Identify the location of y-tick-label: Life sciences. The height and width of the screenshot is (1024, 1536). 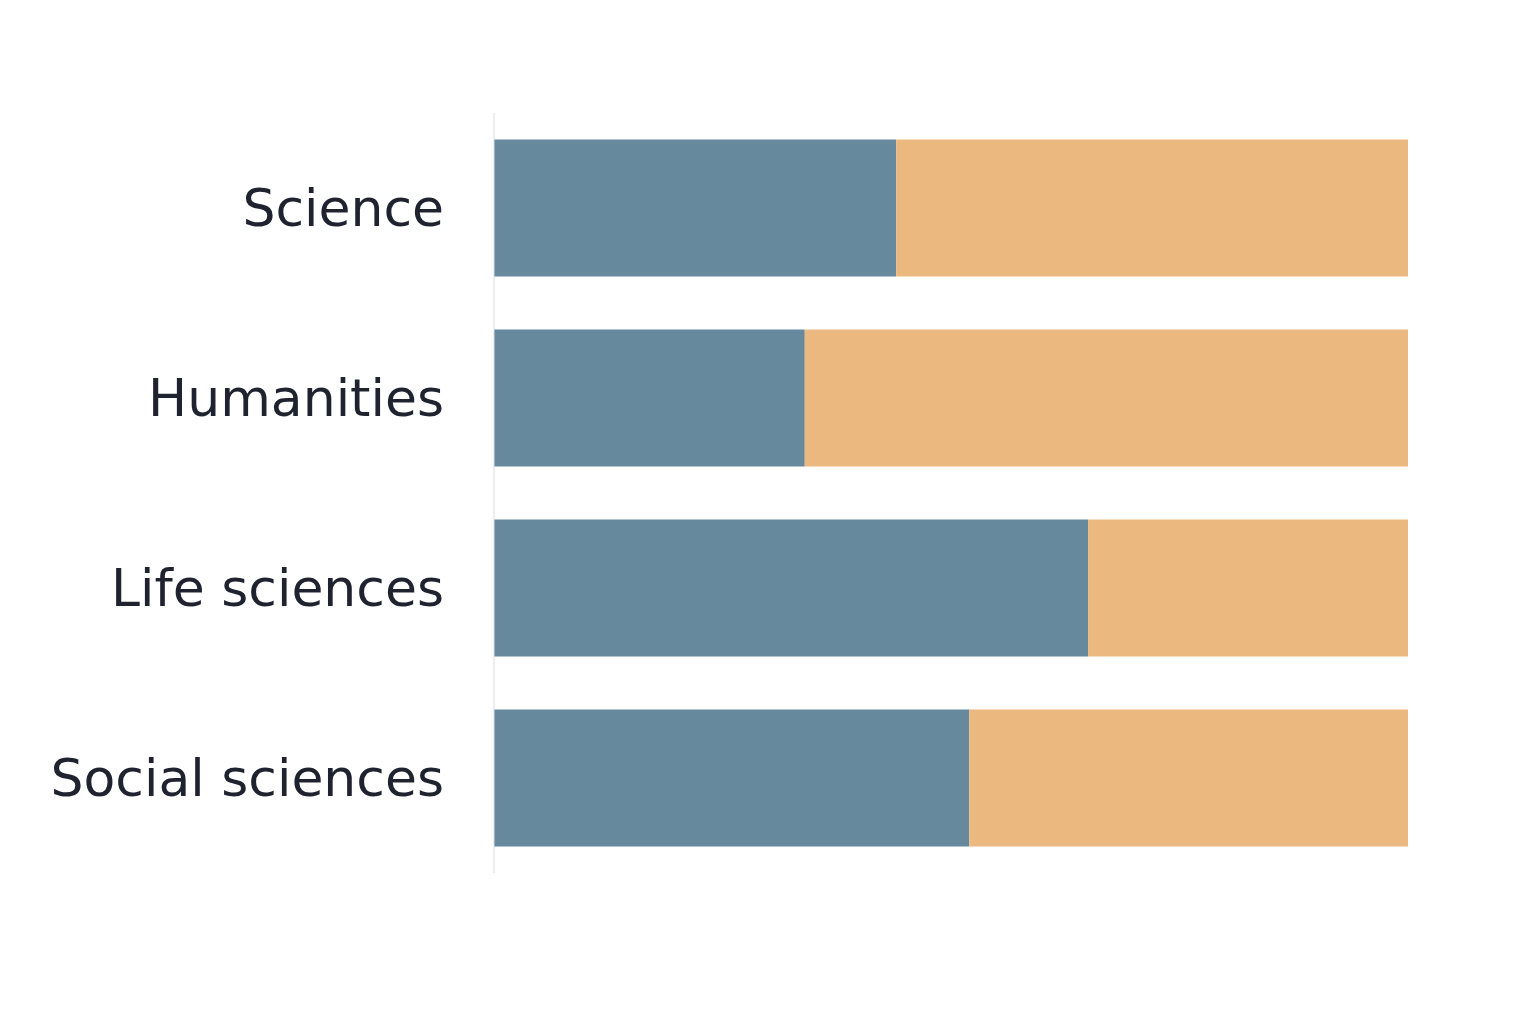
(277, 588).